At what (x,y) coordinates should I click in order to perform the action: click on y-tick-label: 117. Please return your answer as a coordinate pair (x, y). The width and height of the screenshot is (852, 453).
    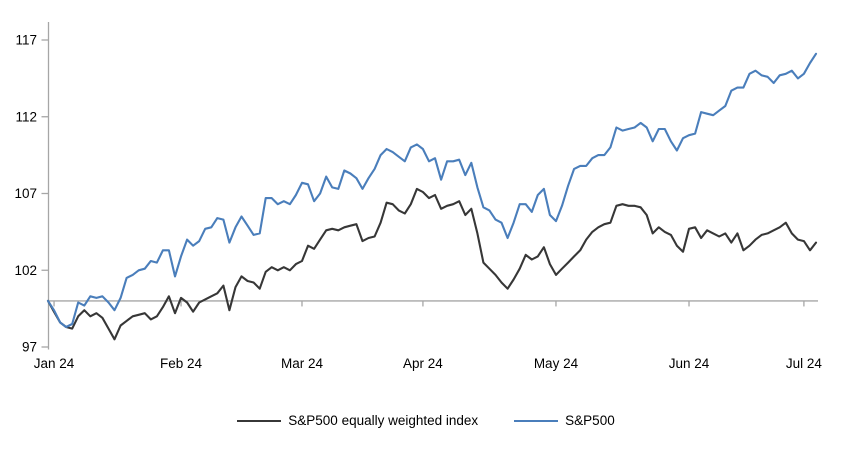
    Looking at the image, I should click on (26, 40).